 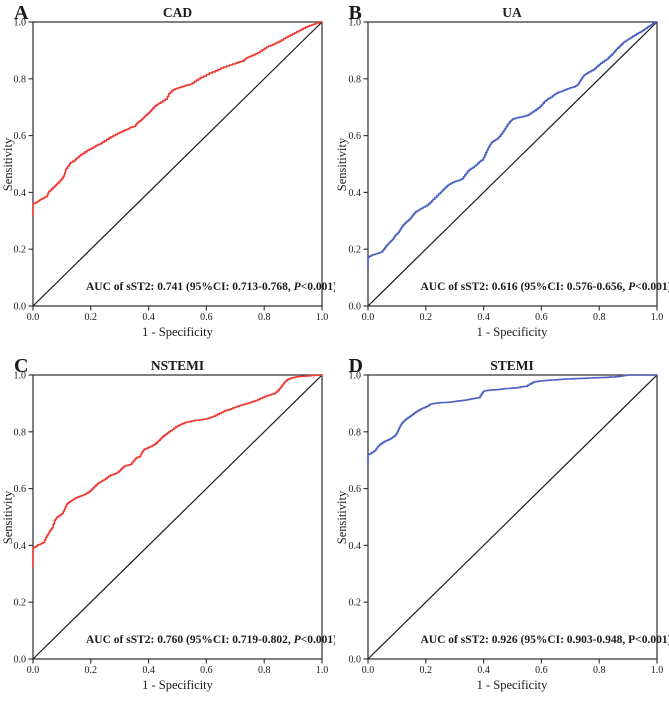 I want to click on panel-title-cad: CAD, so click(x=177, y=12).